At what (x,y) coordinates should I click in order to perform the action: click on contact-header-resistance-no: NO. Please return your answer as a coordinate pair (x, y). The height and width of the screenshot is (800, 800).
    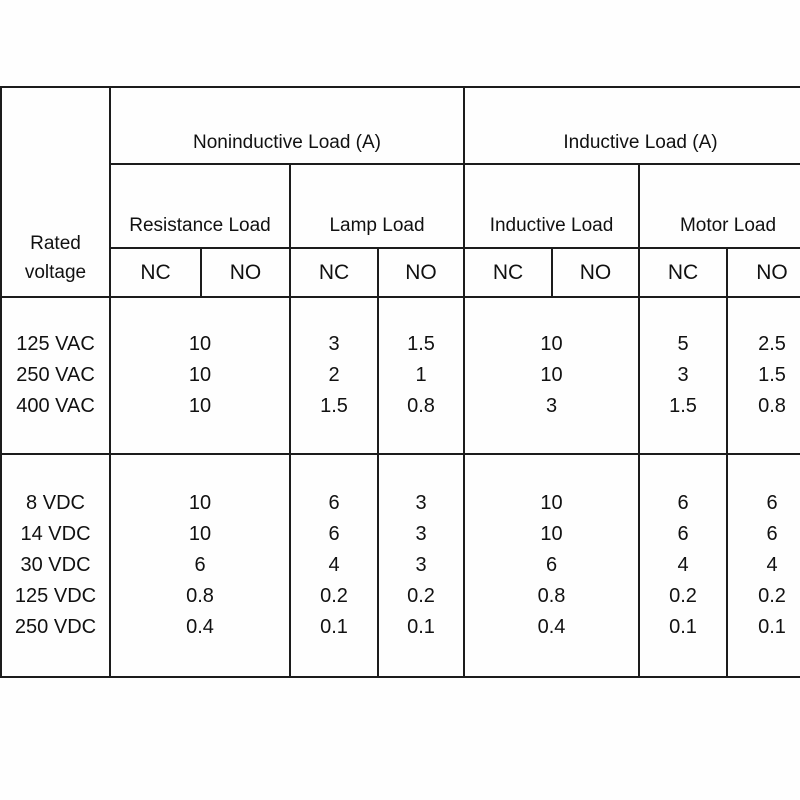
    Looking at the image, I should click on (245, 272).